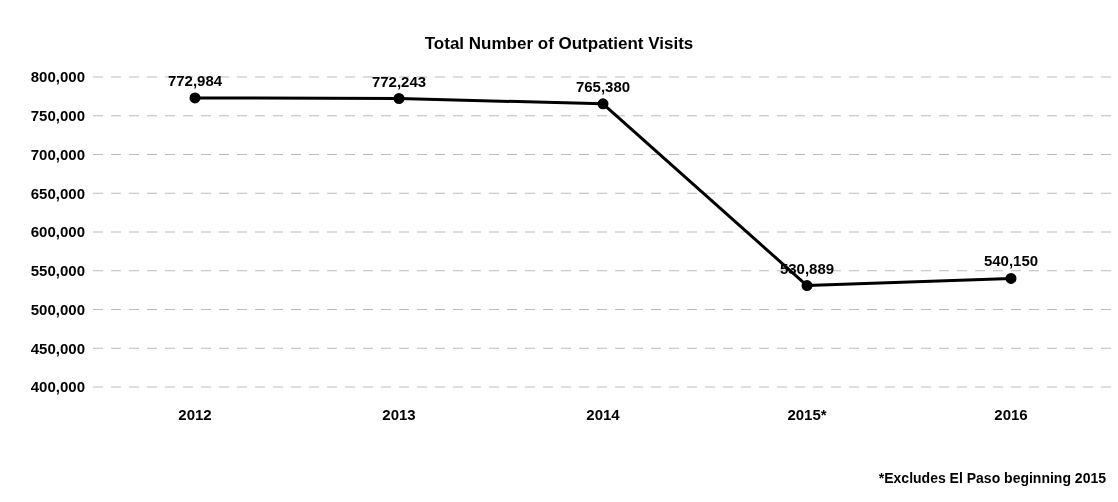 This screenshot has width=1118, height=502. I want to click on x-tick-label: 2013, so click(399, 414).